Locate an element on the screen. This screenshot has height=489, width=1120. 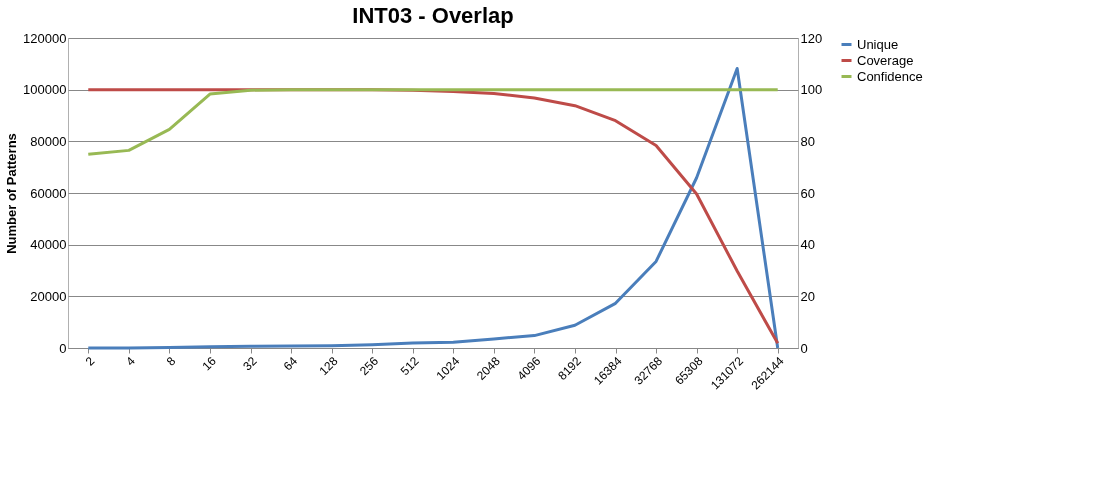
y2-tick-label: 20 is located at coordinates (807, 296).